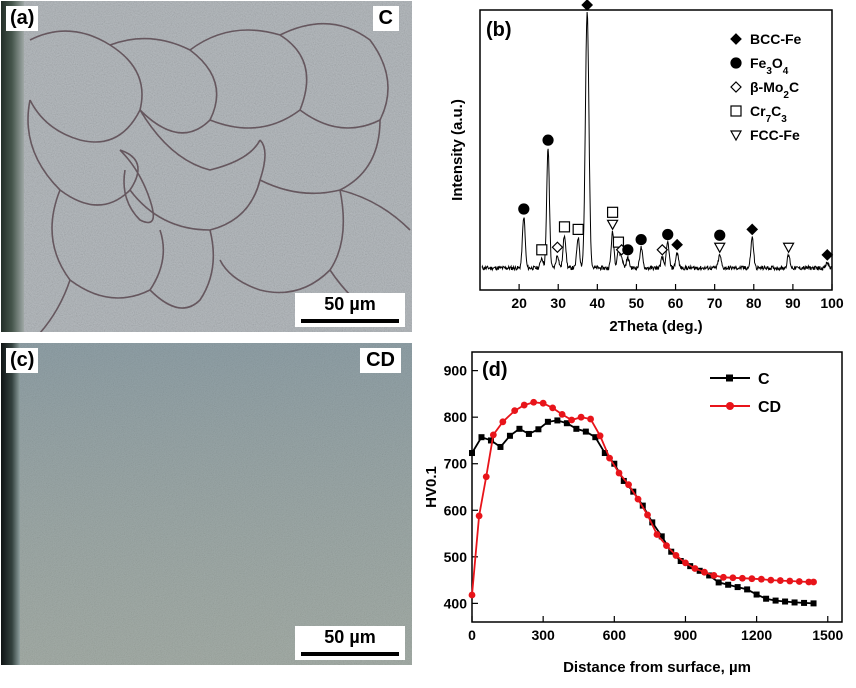  I want to click on xrd-x-tick-label: 70, so click(715, 303).